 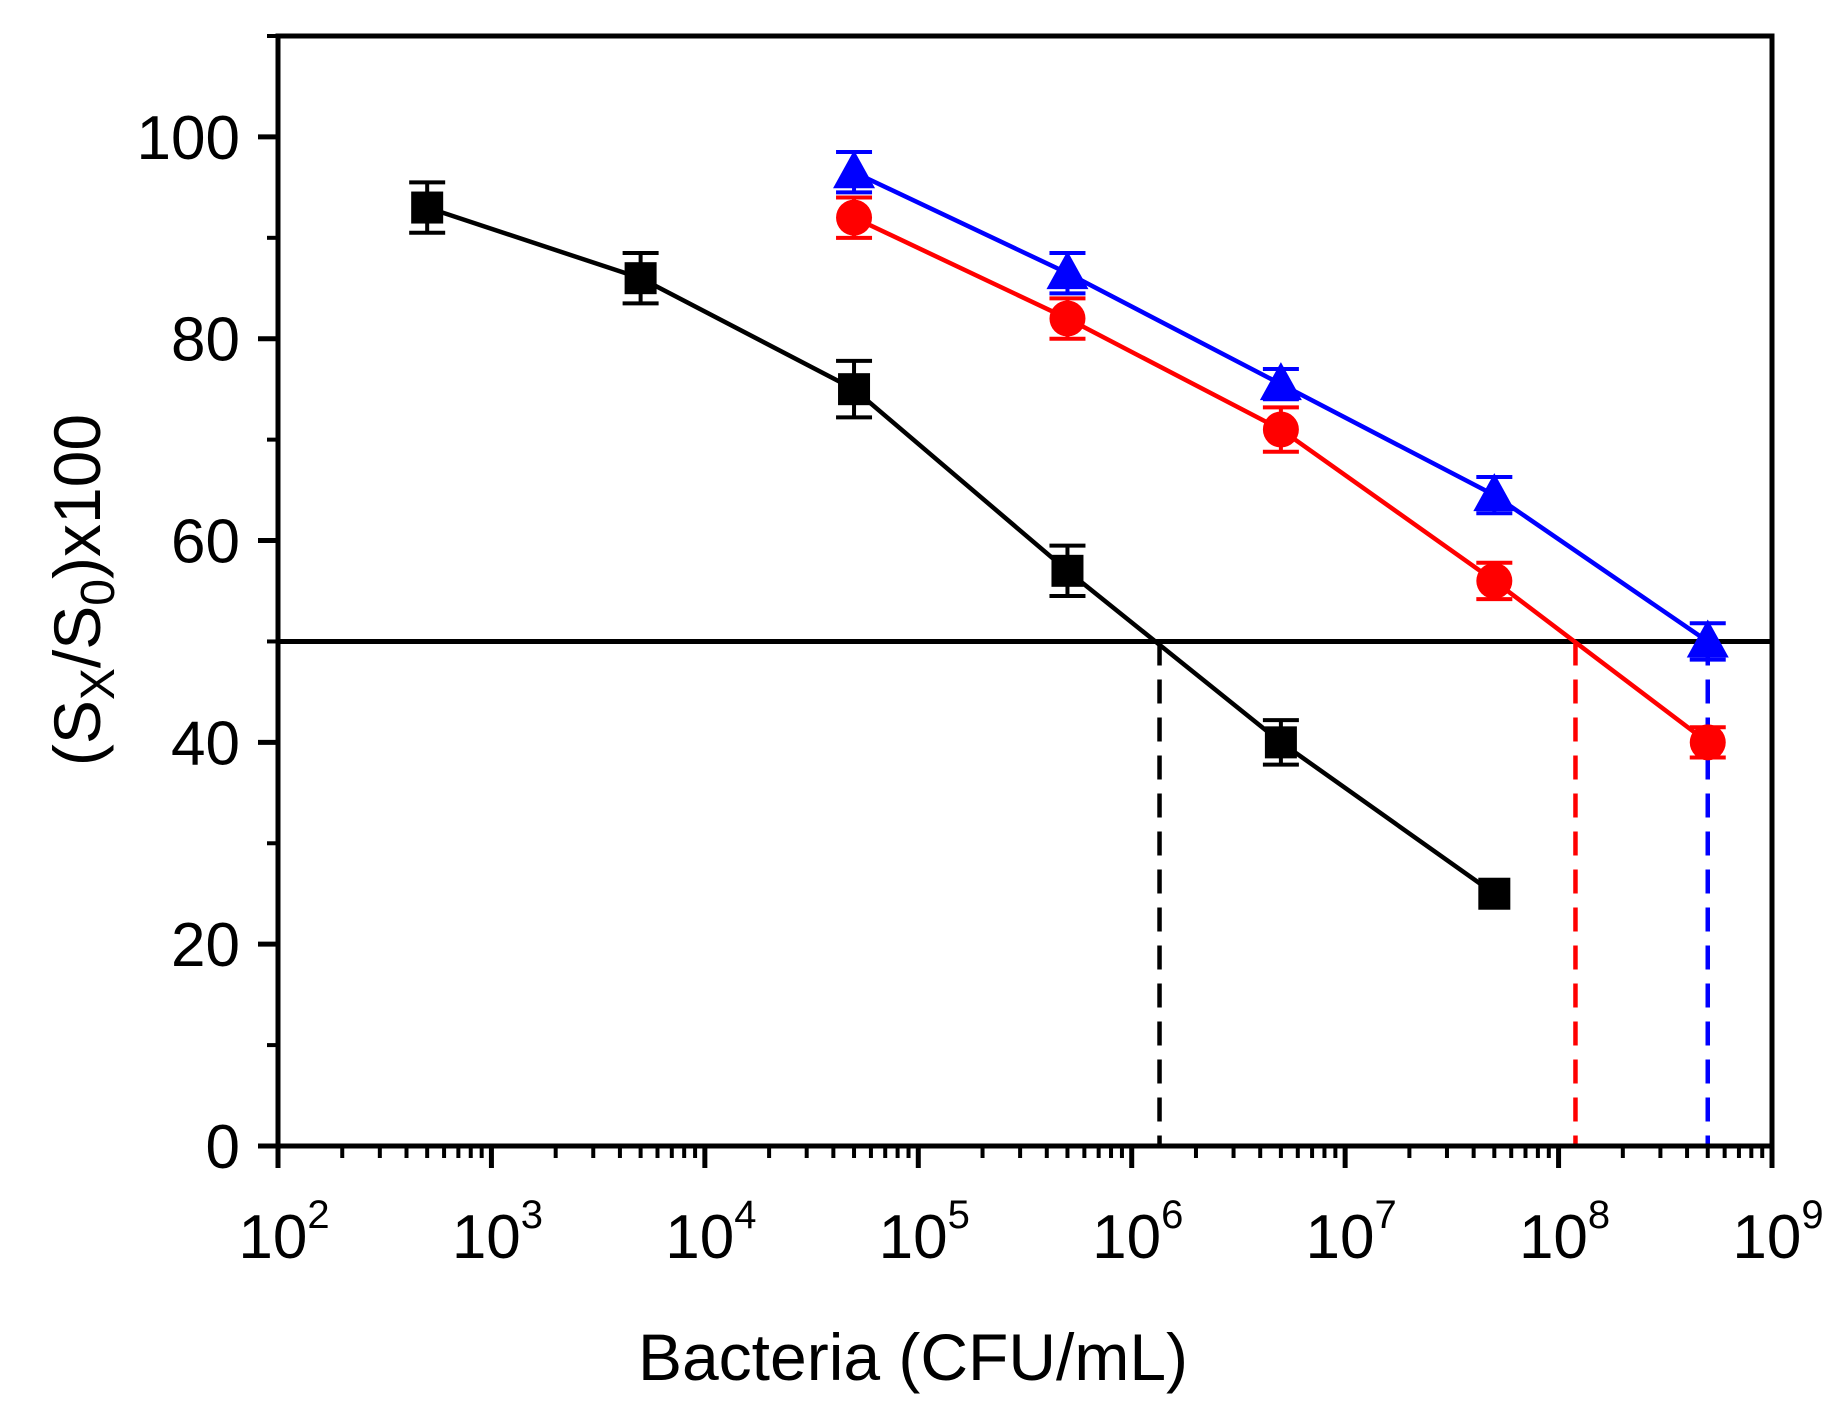 What do you see at coordinates (924, 1232) in the screenshot?
I see `x-tick-label: 10⁵` at bounding box center [924, 1232].